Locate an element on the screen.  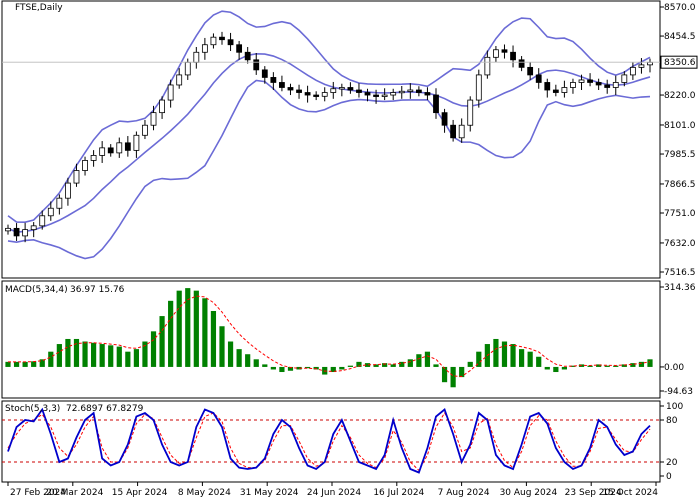
current-price-label: 8350.6 is located at coordinates (680, 63).